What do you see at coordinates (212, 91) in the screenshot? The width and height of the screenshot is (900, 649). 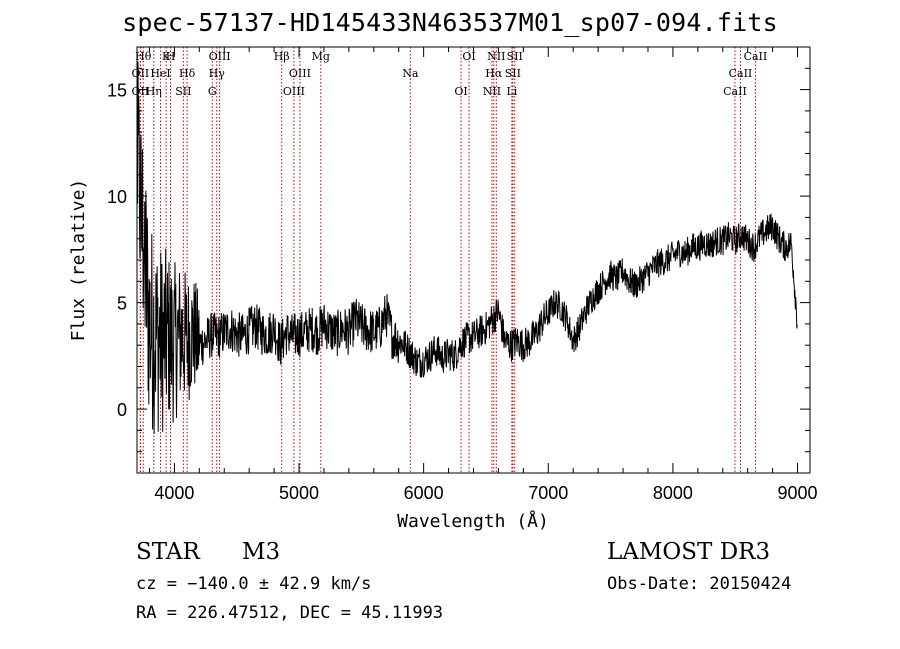 I see `marker-label: G` at bounding box center [212, 91].